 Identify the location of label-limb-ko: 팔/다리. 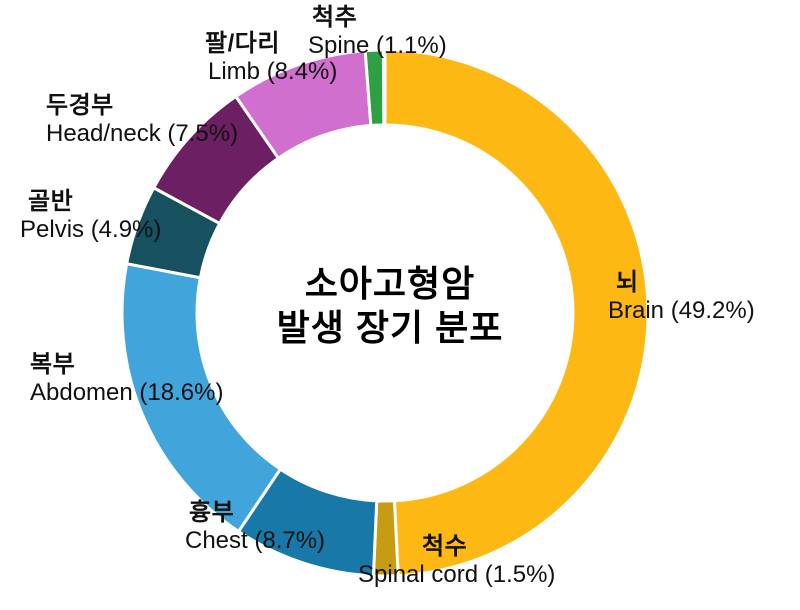
(242, 43).